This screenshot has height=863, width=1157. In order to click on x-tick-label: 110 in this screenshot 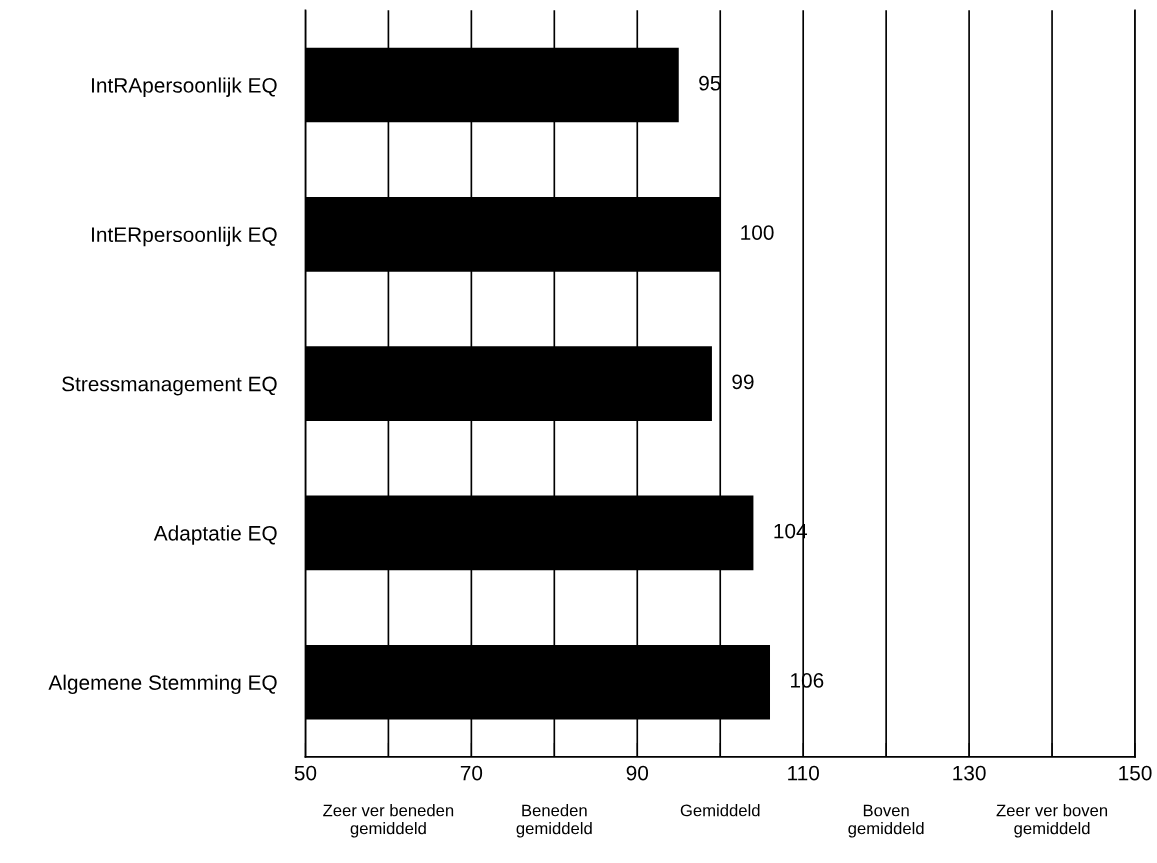, I will do `click(803, 773)`.